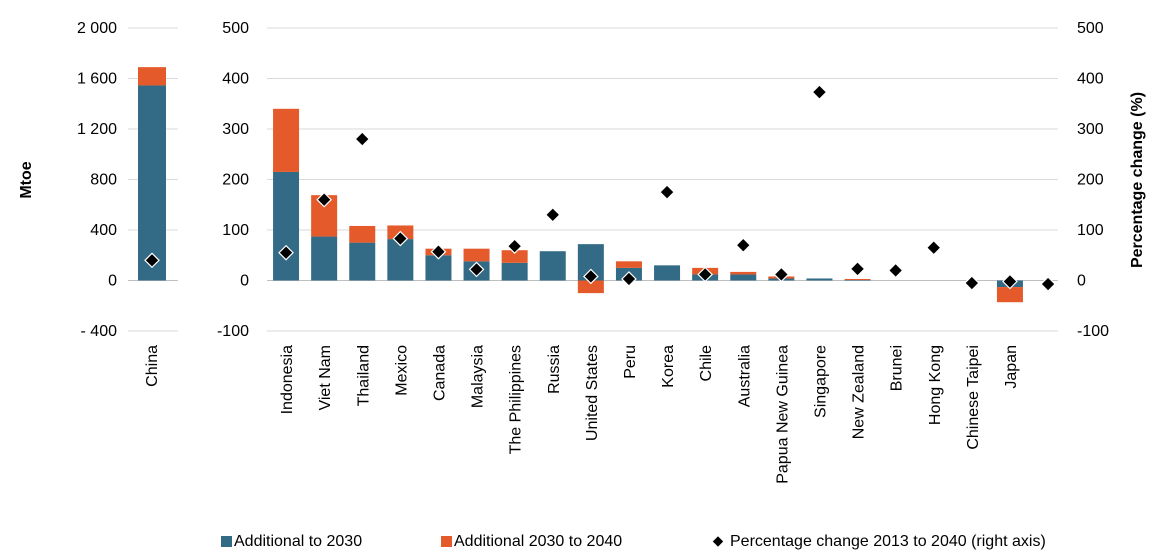 The height and width of the screenshot is (555, 1153). I want to click on x-tick-c1-7: Russia, so click(554, 369).